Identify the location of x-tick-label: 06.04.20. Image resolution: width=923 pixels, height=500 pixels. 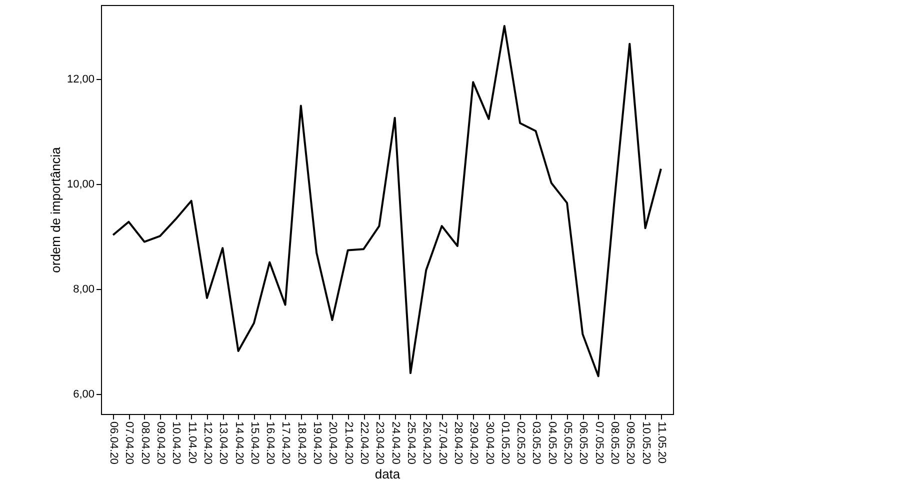
(114, 443).